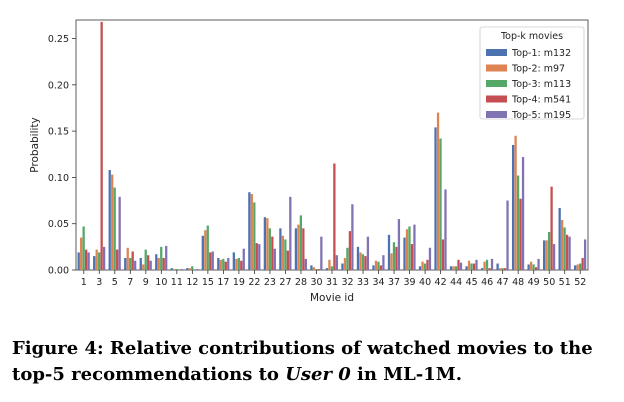 The image size is (624, 402). I want to click on legend-label: Top-4: m541, so click(541, 100).